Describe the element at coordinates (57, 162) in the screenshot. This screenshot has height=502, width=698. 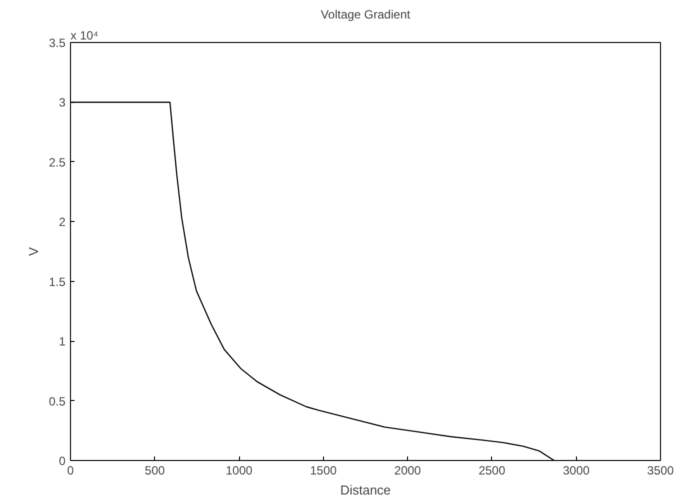
I see `y-tick-label: 2.5` at that location.